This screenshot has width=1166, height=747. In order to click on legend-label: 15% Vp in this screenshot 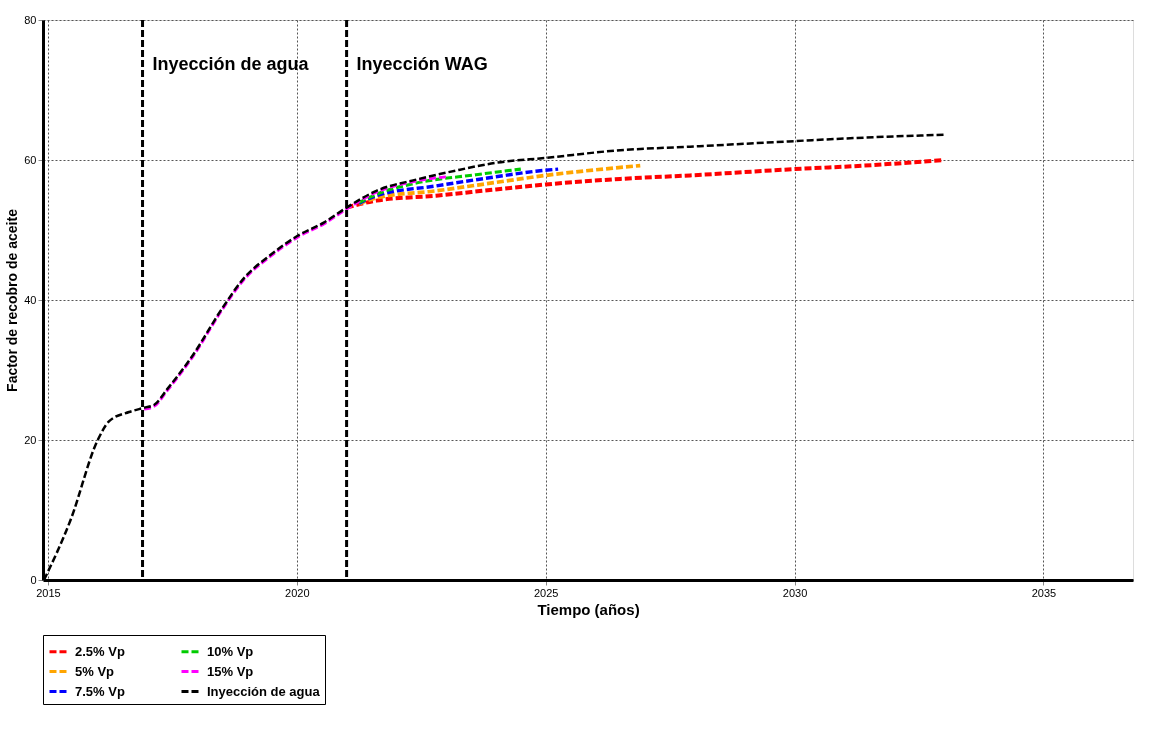, I will do `click(230, 671)`.